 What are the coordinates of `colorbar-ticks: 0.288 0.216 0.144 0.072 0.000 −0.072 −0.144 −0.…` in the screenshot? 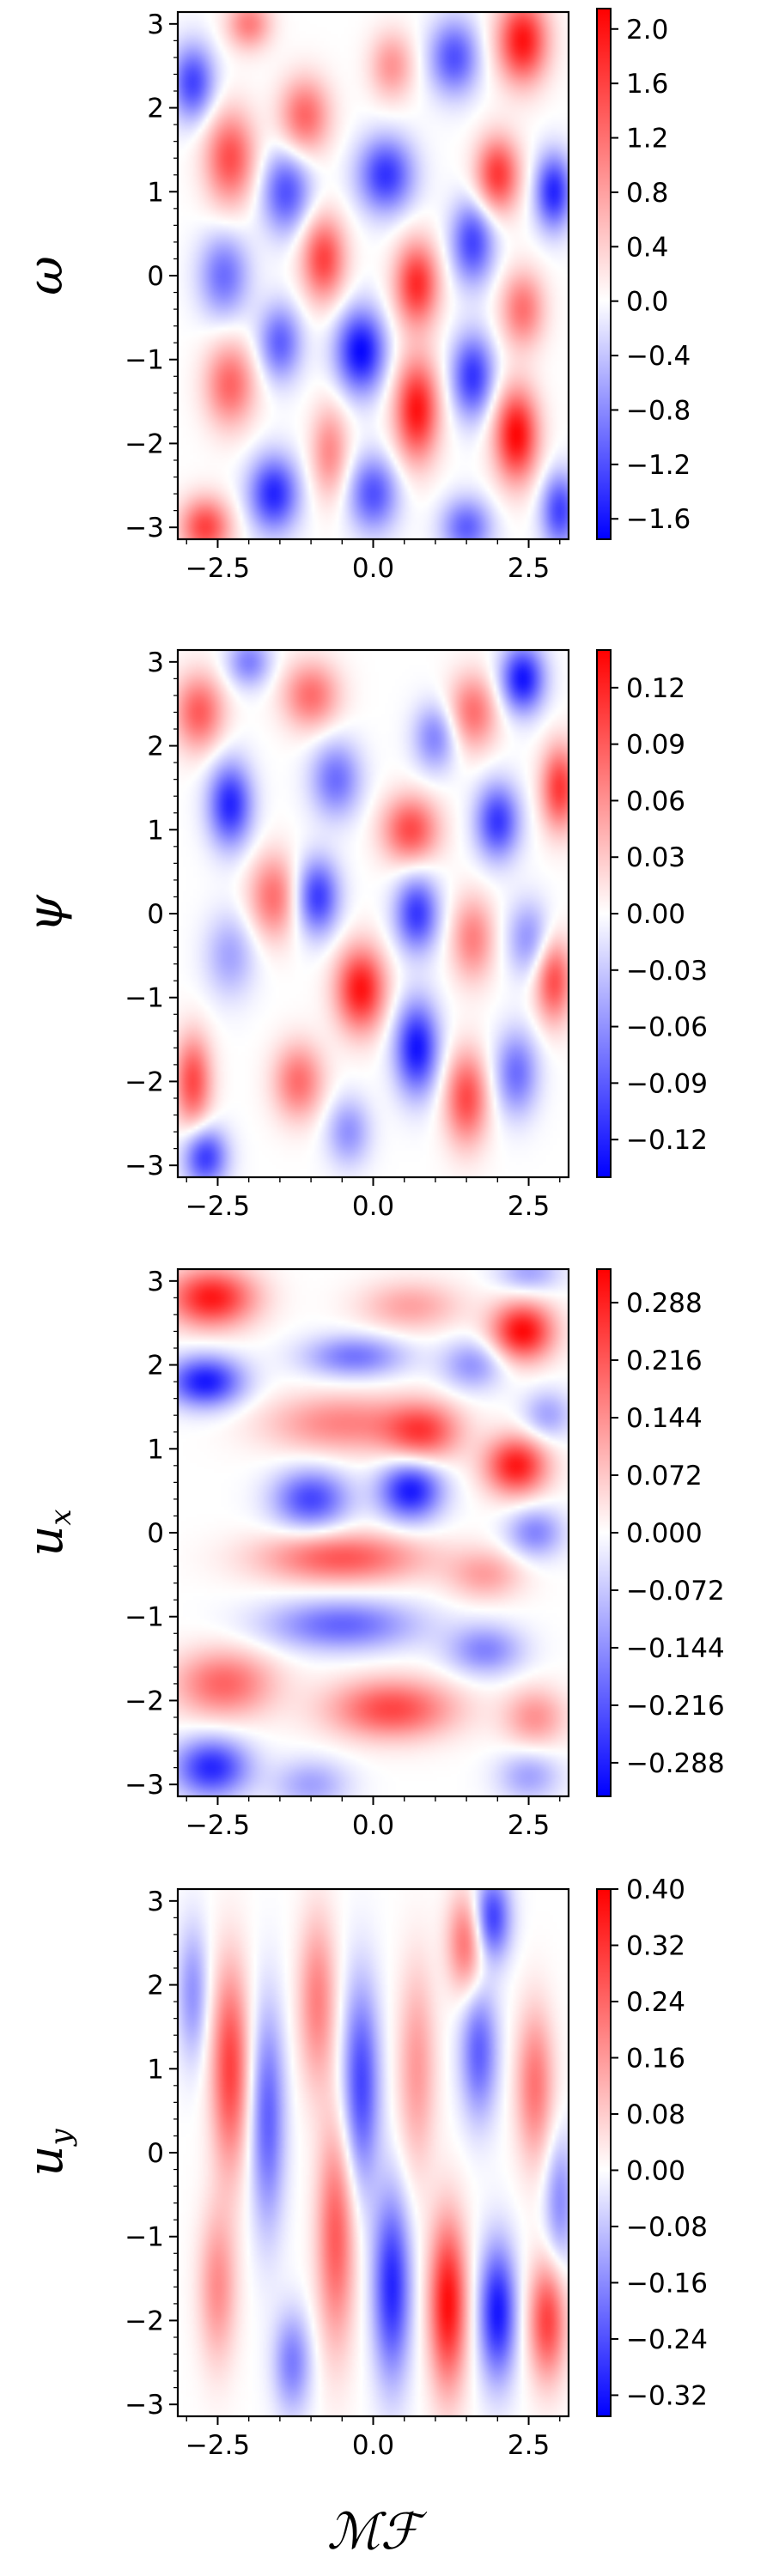 It's located at (668, 1533).